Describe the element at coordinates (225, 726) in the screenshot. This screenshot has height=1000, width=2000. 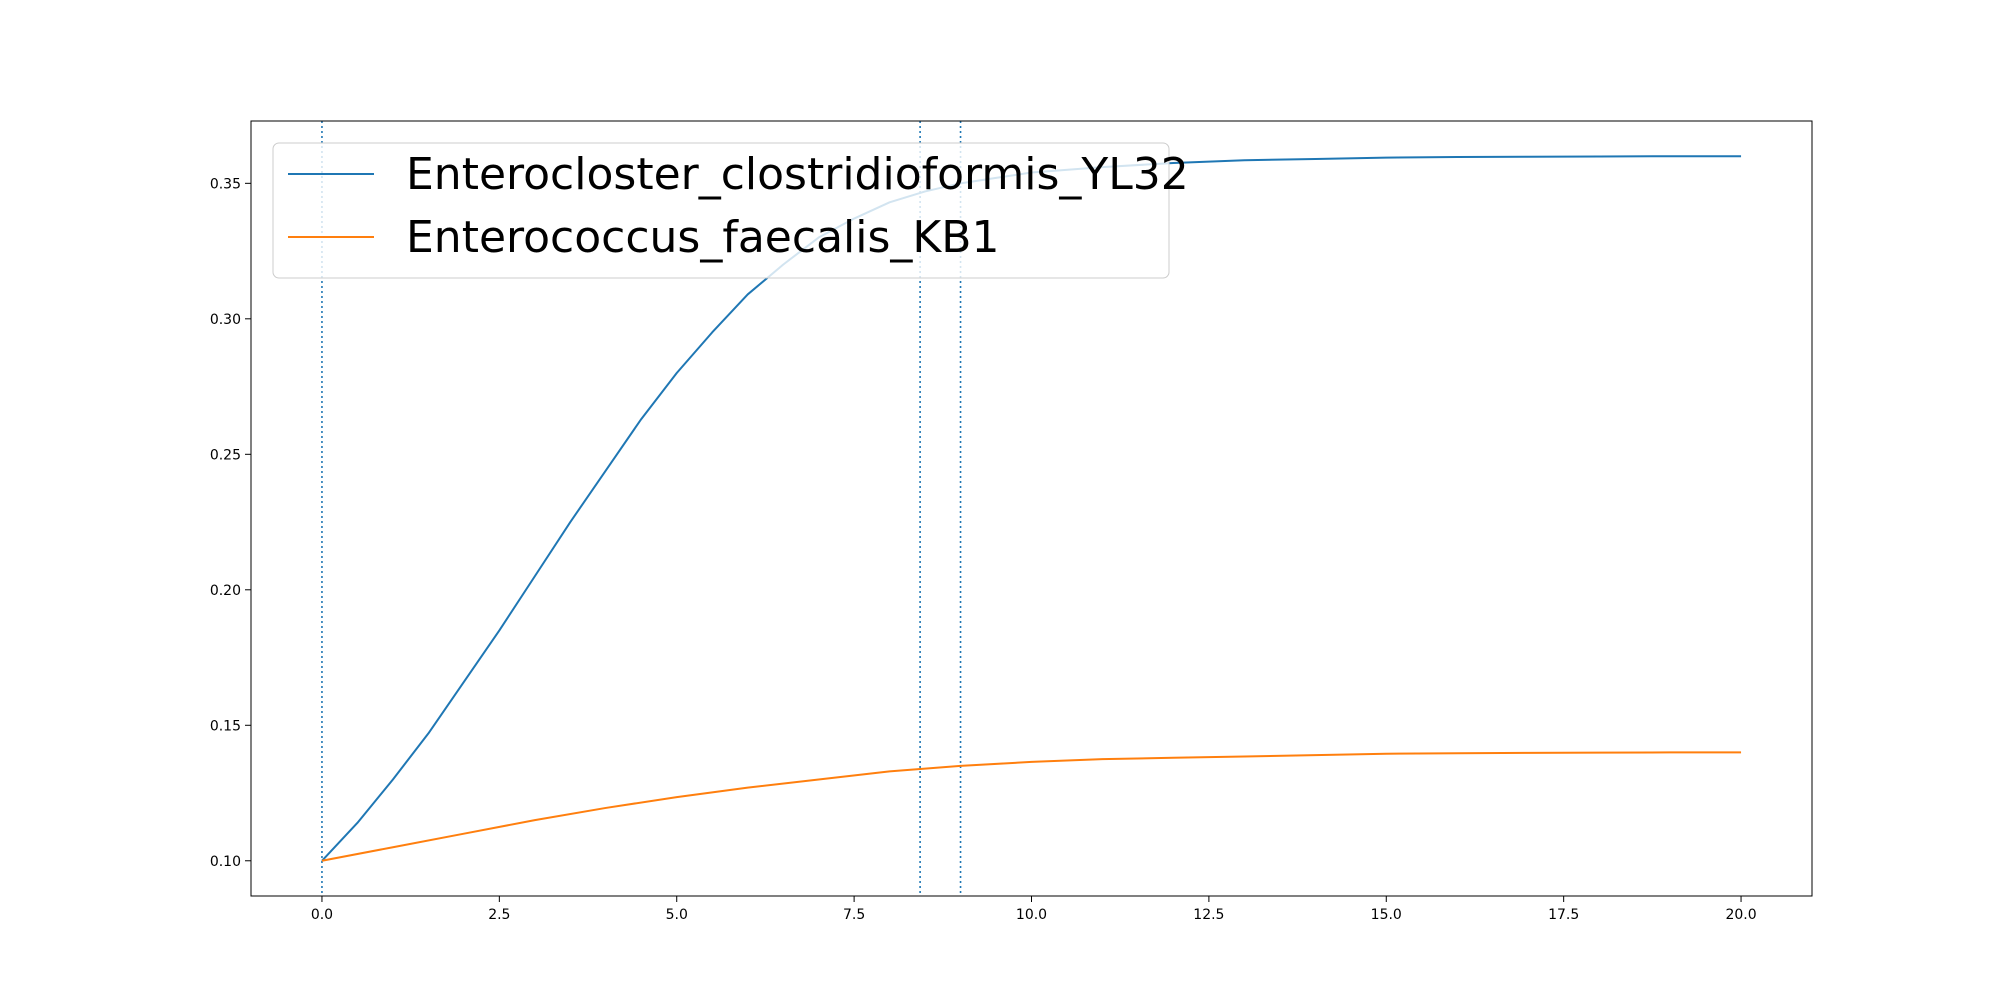
I see `y-tick-label: 0.15` at that location.